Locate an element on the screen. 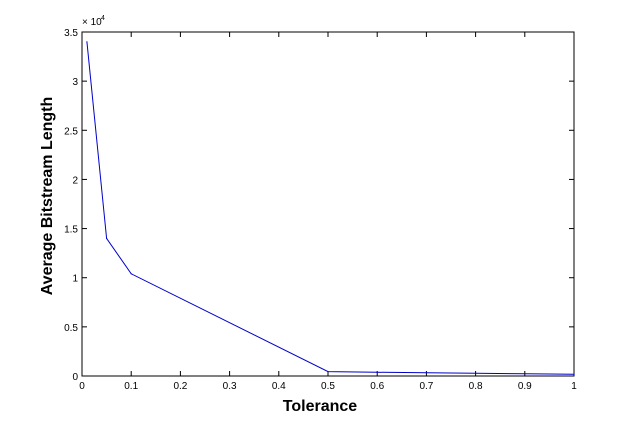  x-tick-label: 0 is located at coordinates (82, 386).